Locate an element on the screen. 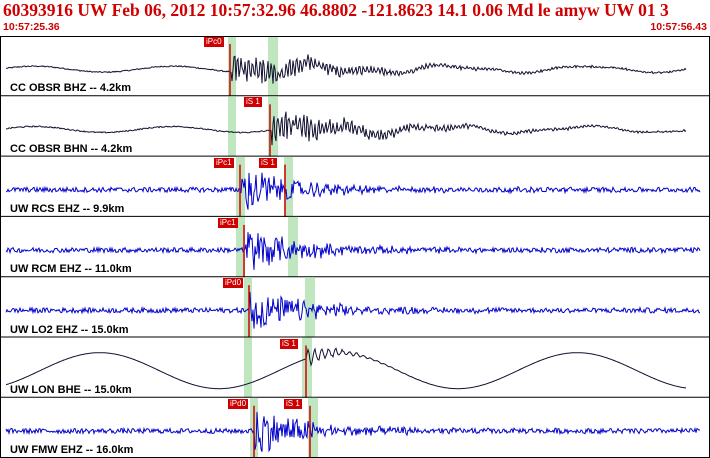  station-label: UW FMW EHZ -- 16.0km is located at coordinates (72, 450).